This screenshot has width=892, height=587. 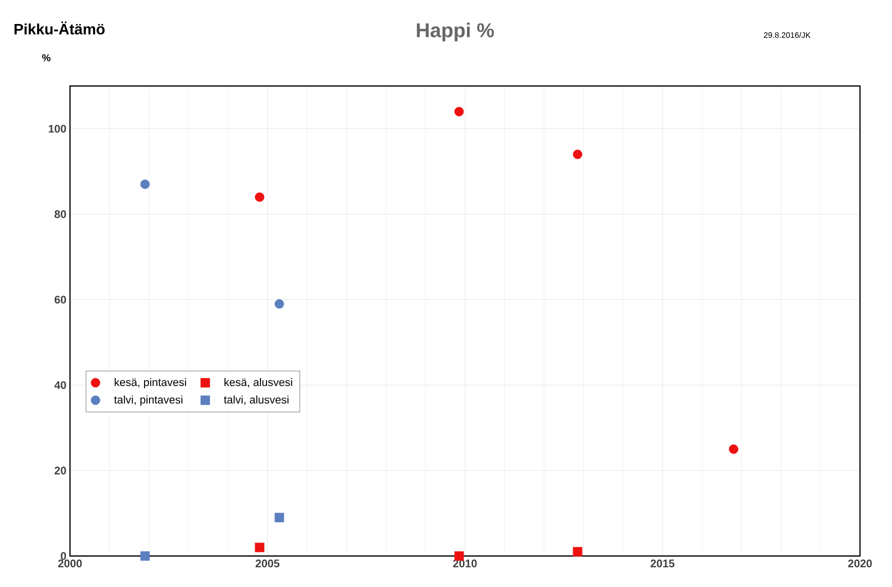 What do you see at coordinates (258, 383) in the screenshot?
I see `legend-label: kesä, alusvesi` at bounding box center [258, 383].